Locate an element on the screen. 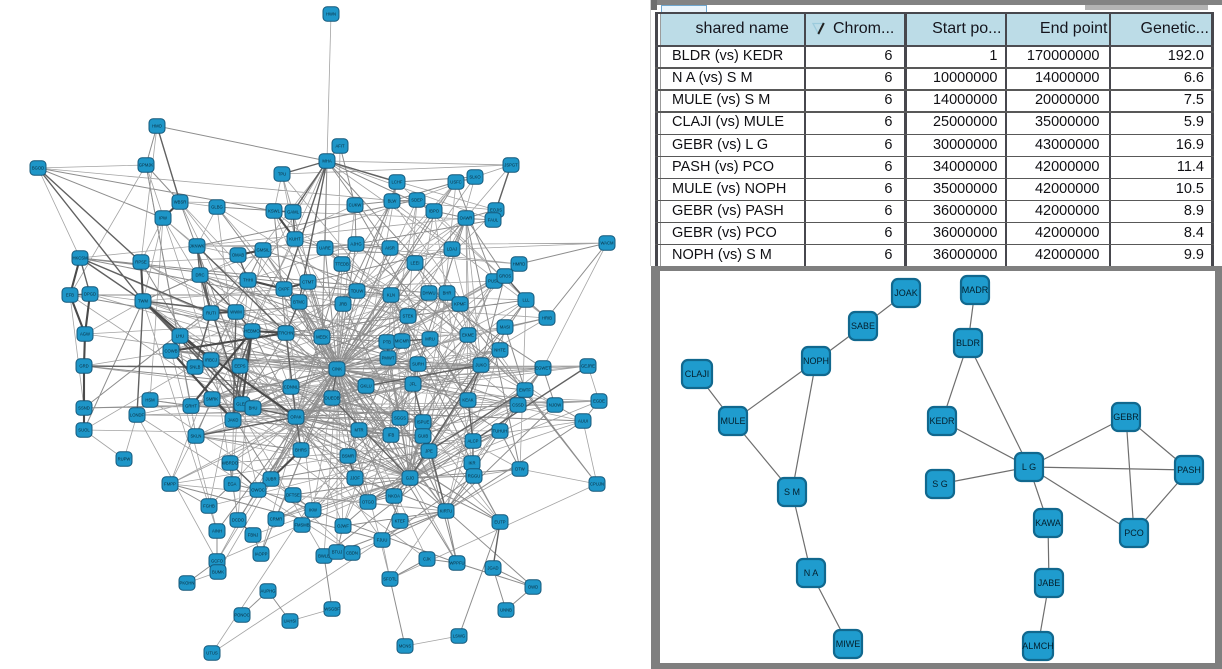 The width and height of the screenshot is (1222, 669). svg-text: PASH is located at coordinates (1189, 470).